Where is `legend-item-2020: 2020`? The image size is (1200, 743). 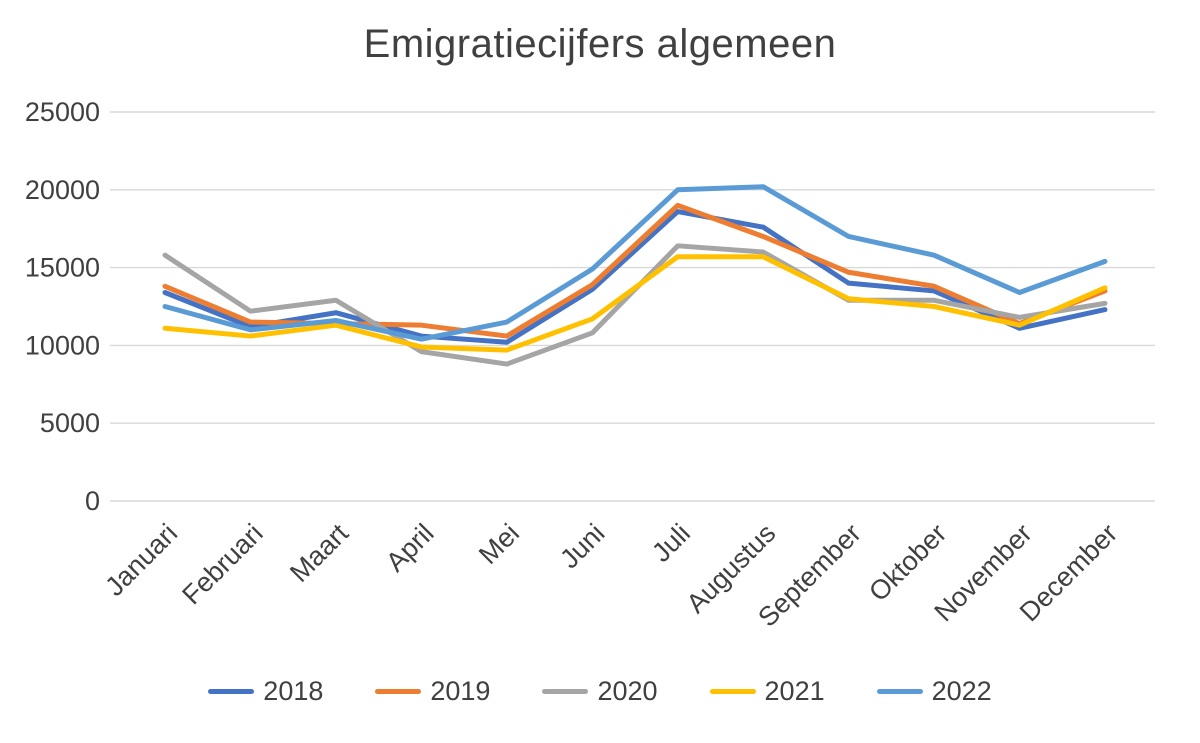
legend-item-2020: 2020 is located at coordinates (600, 691).